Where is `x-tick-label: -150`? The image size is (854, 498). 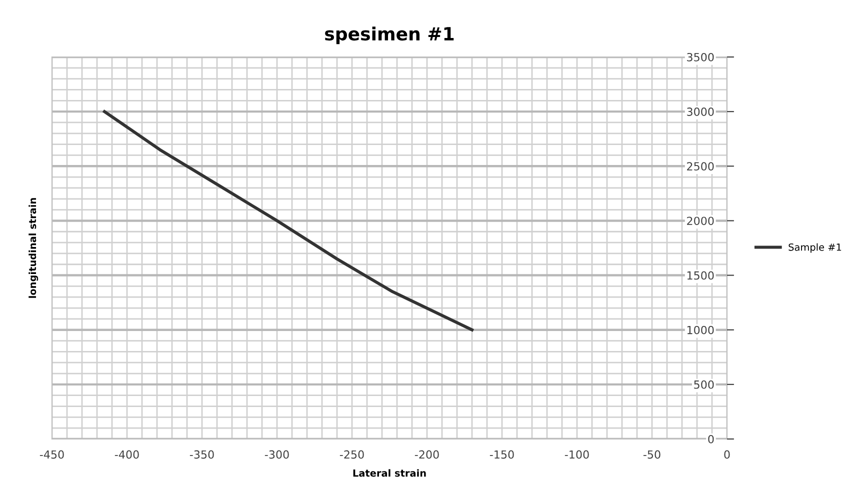 x-tick-label: -150 is located at coordinates (502, 454).